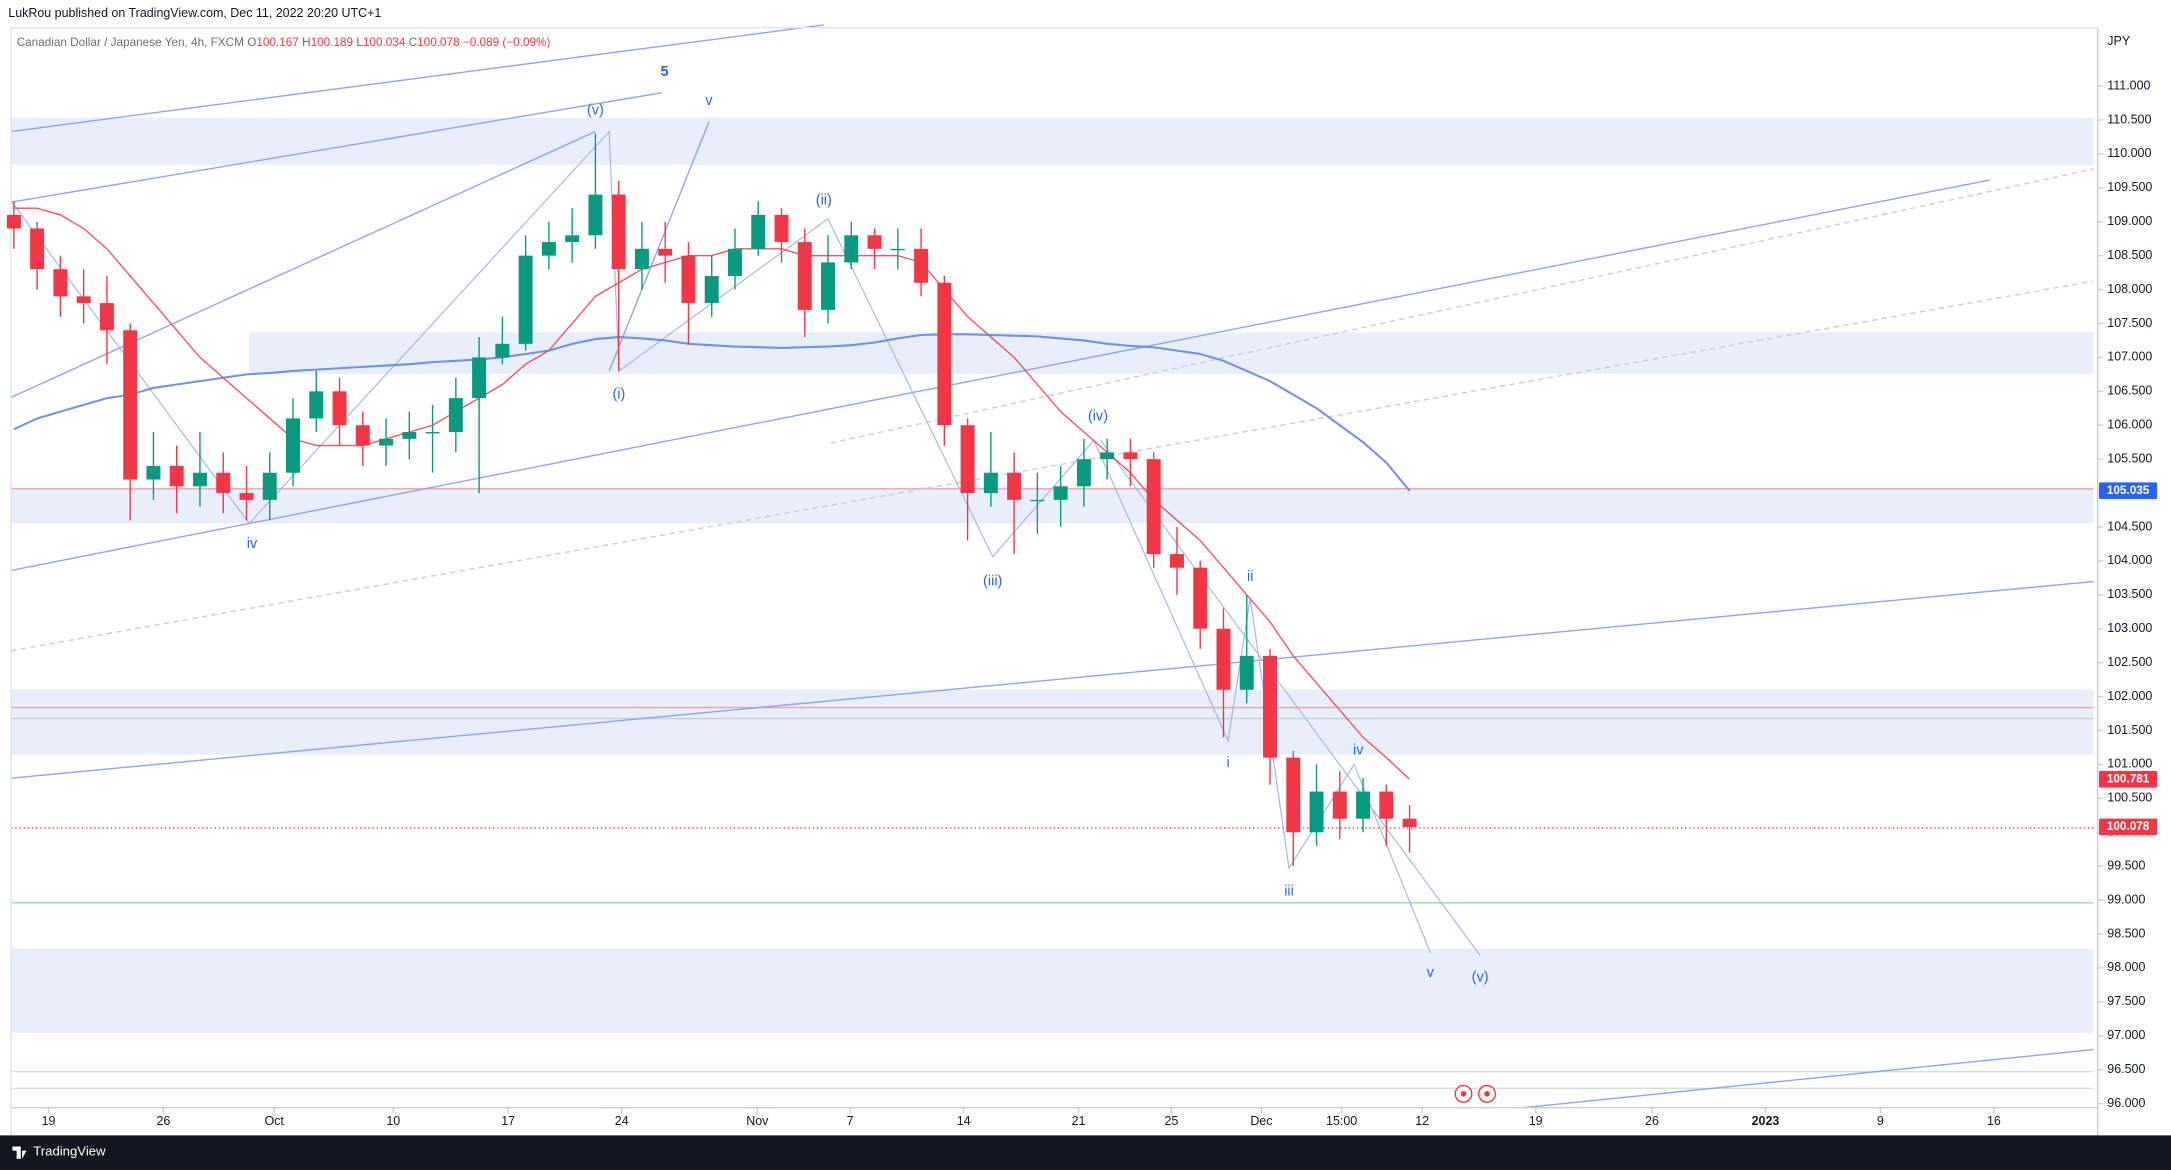 The image size is (2171, 1170). Describe the element at coordinates (69, 1150) in the screenshot. I see `footer-brand: TradingView` at that location.